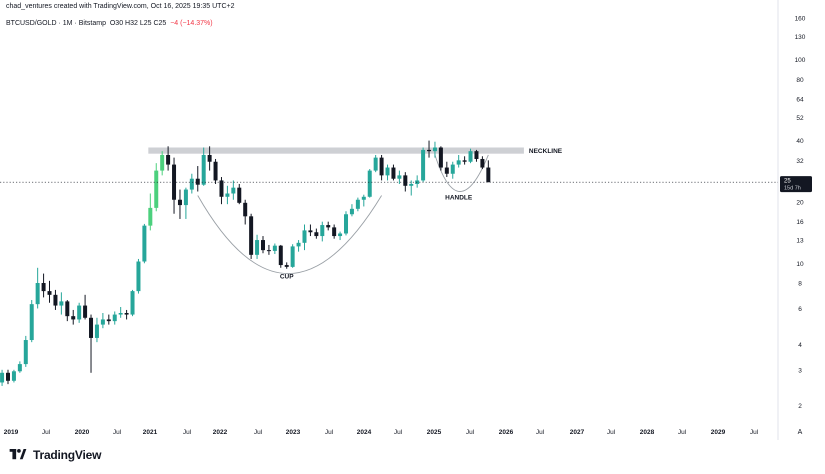  I want to click on auto-scale-button: A, so click(800, 432).